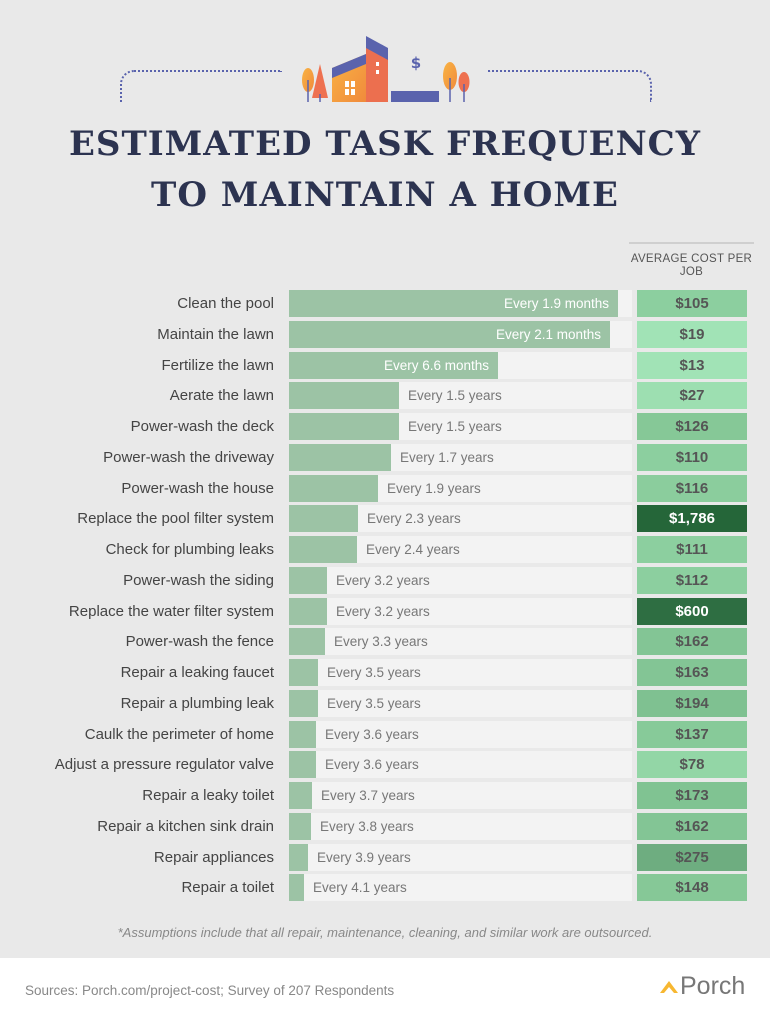  What do you see at coordinates (692, 795) in the screenshot?
I see `cost-cell: $173` at bounding box center [692, 795].